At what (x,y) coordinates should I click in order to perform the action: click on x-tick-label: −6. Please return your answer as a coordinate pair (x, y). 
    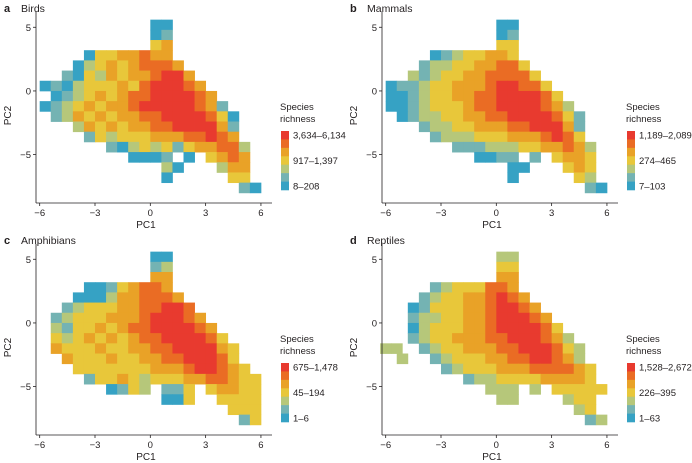
    Looking at the image, I should click on (385, 445).